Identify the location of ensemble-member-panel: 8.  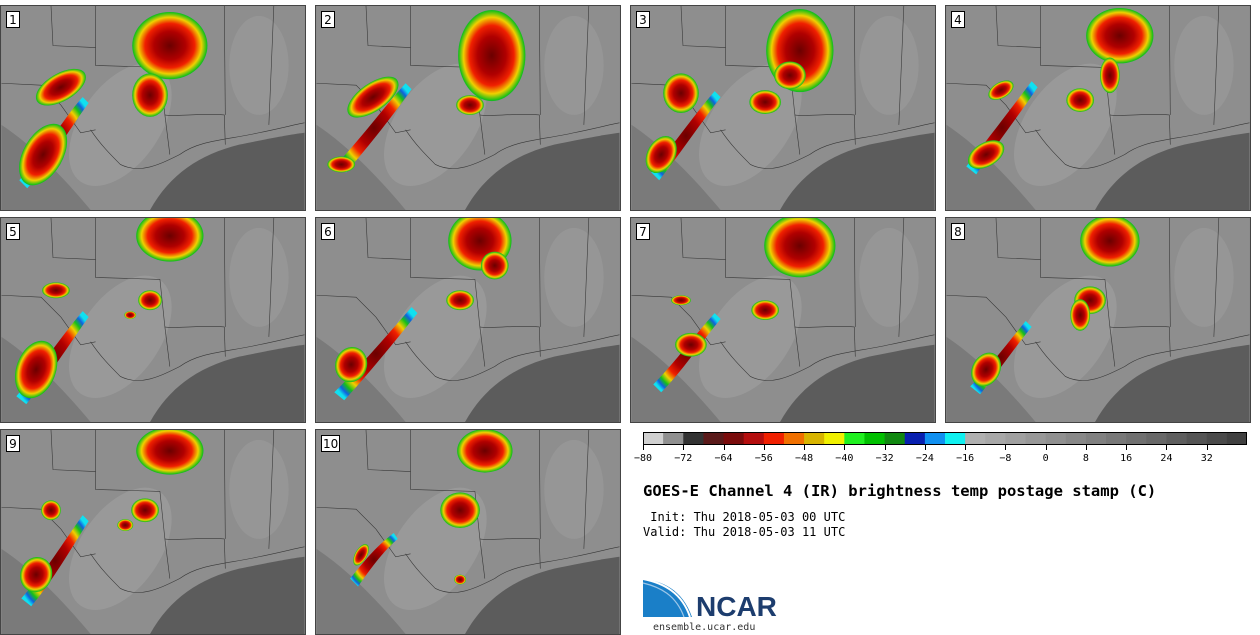
(1098, 320).